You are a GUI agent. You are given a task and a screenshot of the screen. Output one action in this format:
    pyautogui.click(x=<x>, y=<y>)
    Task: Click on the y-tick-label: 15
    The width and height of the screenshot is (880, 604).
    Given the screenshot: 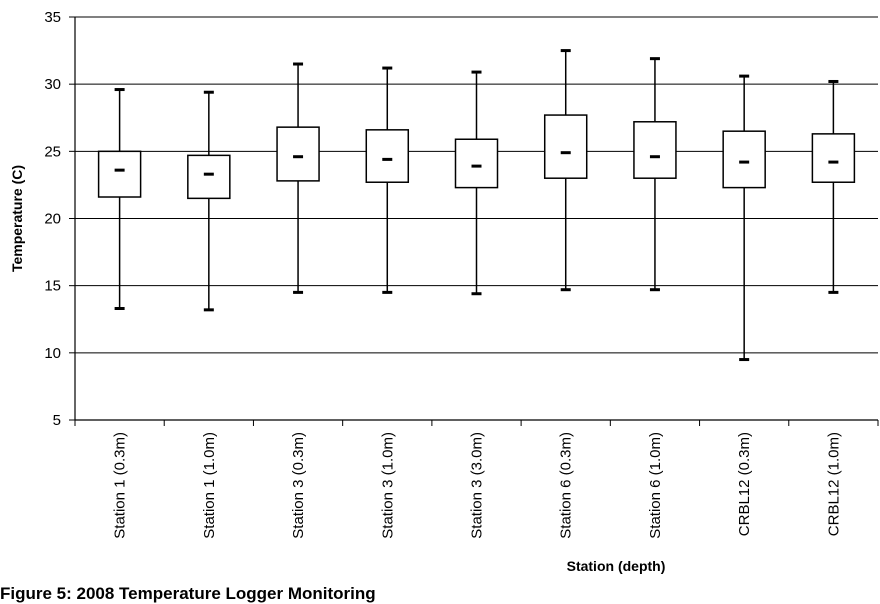 What is the action you would take?
    pyautogui.click(x=52, y=286)
    